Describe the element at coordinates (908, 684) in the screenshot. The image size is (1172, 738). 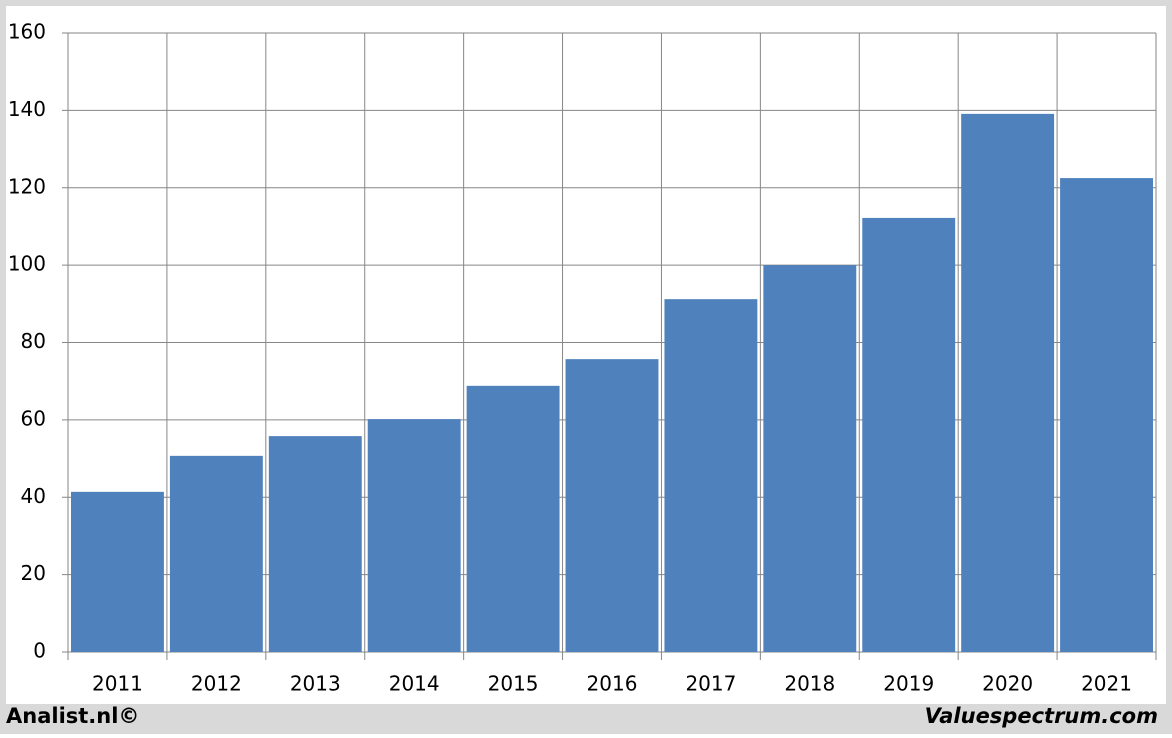
I see `x-tick-label: 2019` at that location.